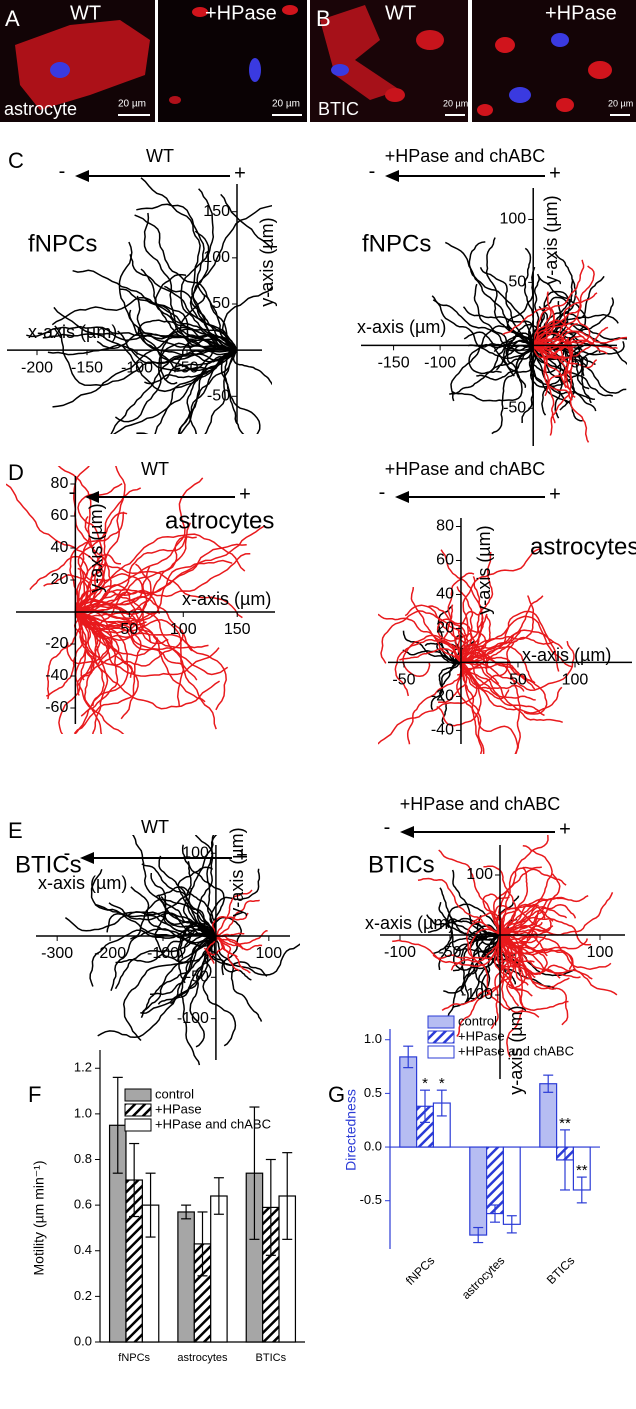 This screenshot has width=636, height=1409. I want to click on cell-type-label: BTICs, so click(401, 864).